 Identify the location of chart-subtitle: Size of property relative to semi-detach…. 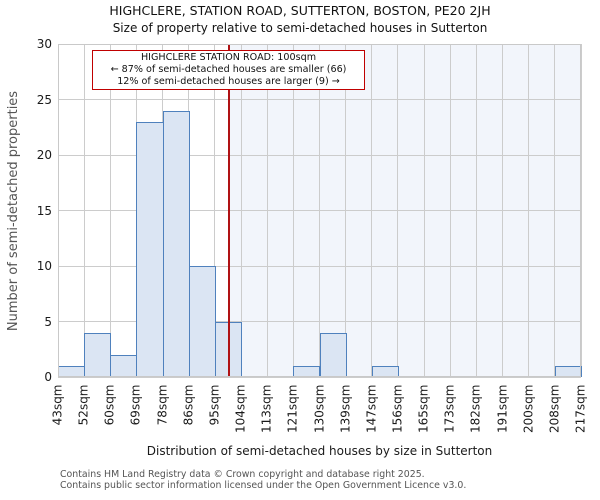
(300, 28).